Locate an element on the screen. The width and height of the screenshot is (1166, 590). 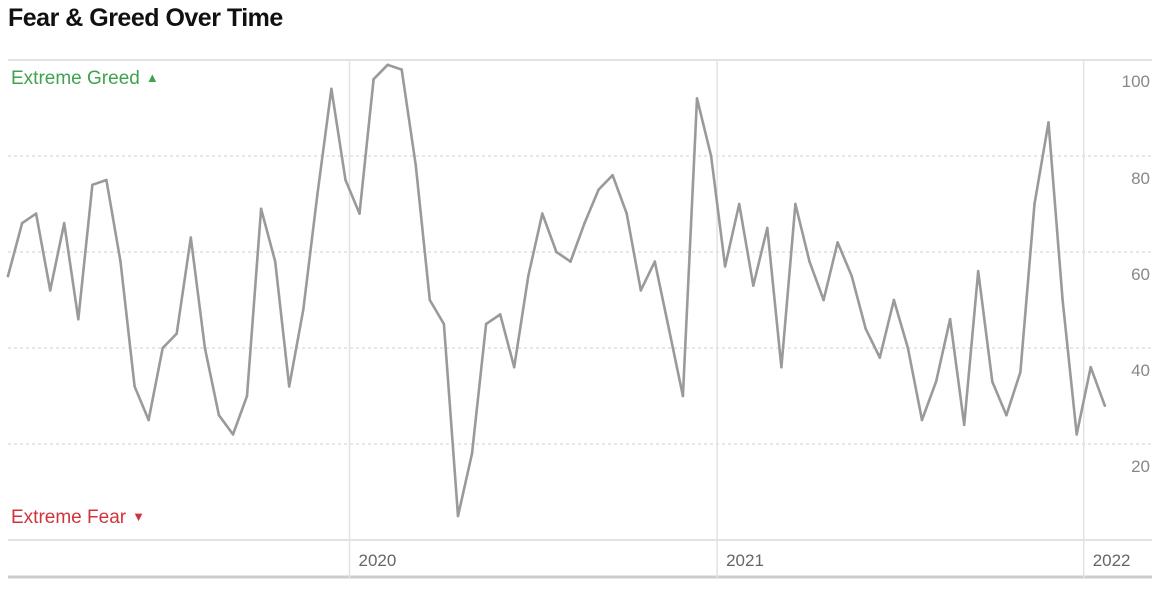
x-tick-label: 2020 is located at coordinates (377, 560).